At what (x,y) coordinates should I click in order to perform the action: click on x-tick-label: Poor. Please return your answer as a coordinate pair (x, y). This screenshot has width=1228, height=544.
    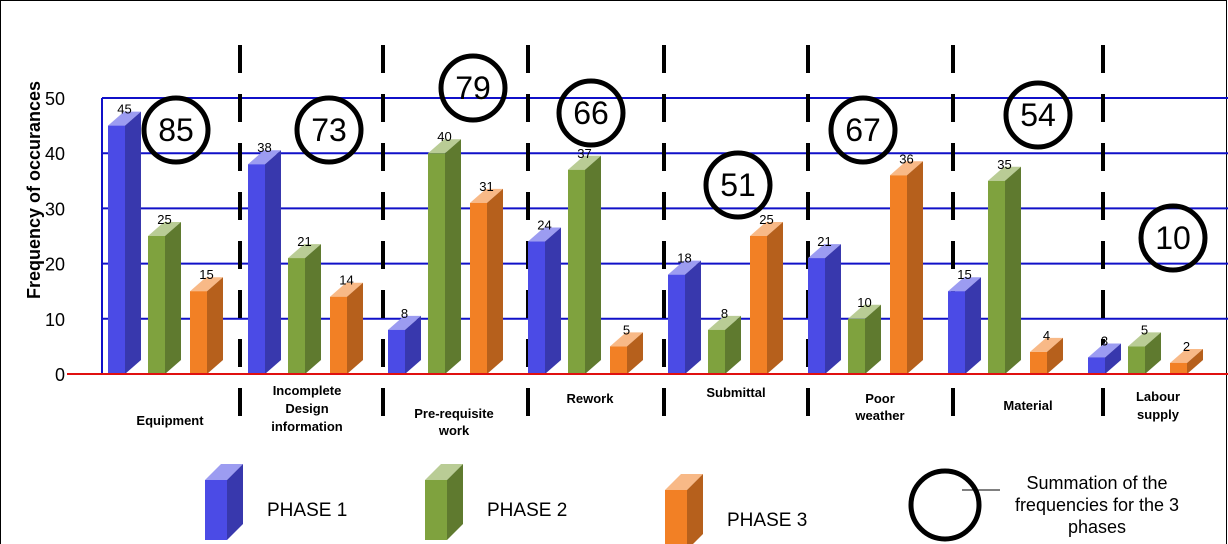
    Looking at the image, I should click on (880, 398).